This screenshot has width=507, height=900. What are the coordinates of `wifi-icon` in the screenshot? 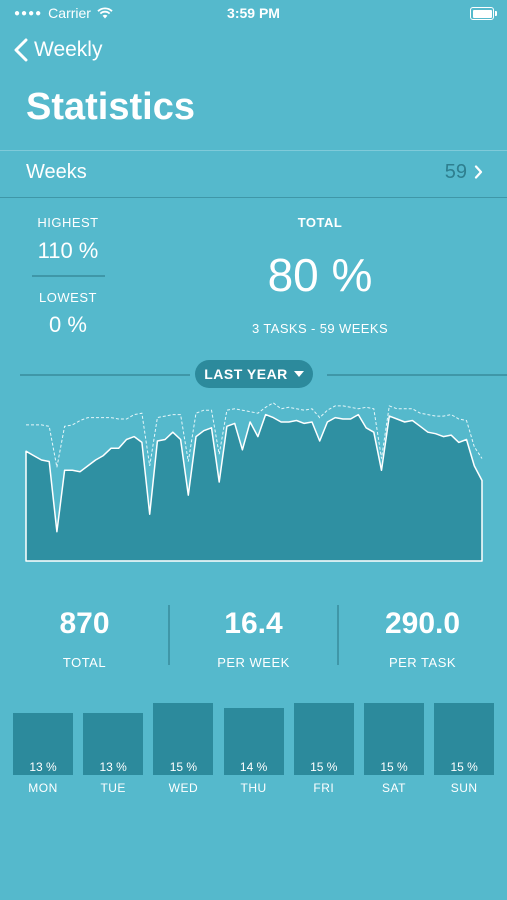 It's located at (105, 13).